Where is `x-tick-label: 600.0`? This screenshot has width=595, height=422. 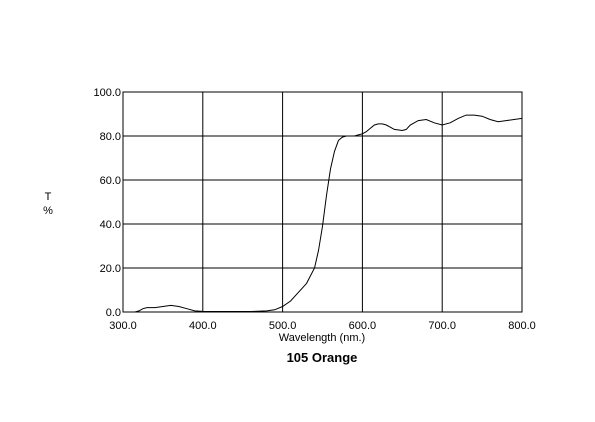
x-tick-label: 600.0 is located at coordinates (363, 326).